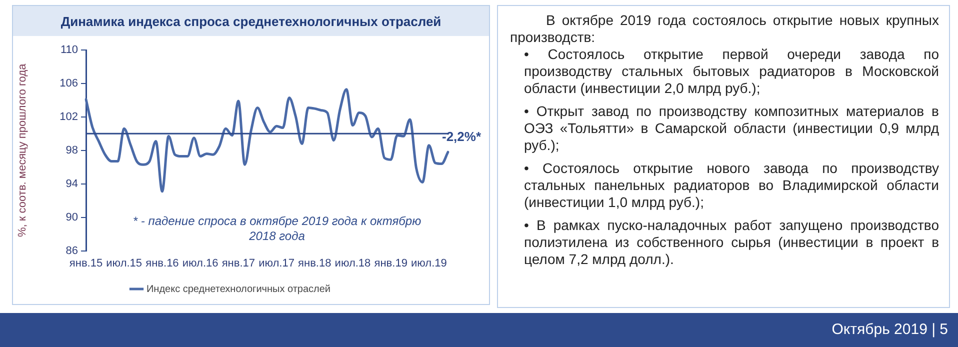 This screenshot has width=958, height=347. I want to click on chart-title: Динамика индекса спроса среднетехнологичных отраслей, so click(251, 21).